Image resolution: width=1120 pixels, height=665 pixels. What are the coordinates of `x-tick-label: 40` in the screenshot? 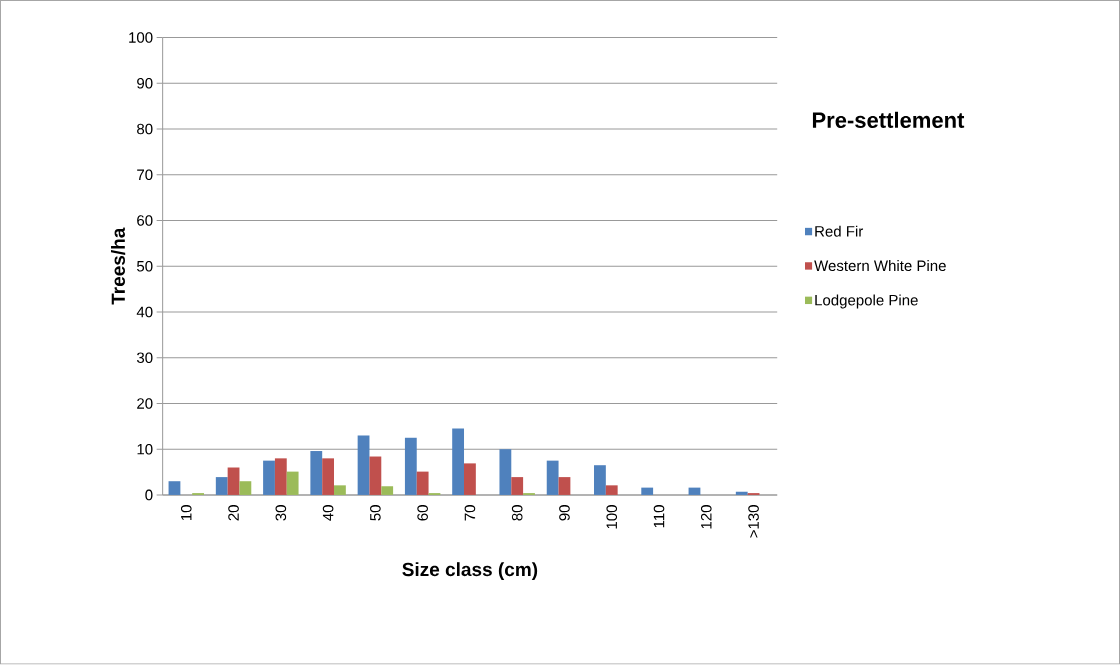 It's located at (328, 513).